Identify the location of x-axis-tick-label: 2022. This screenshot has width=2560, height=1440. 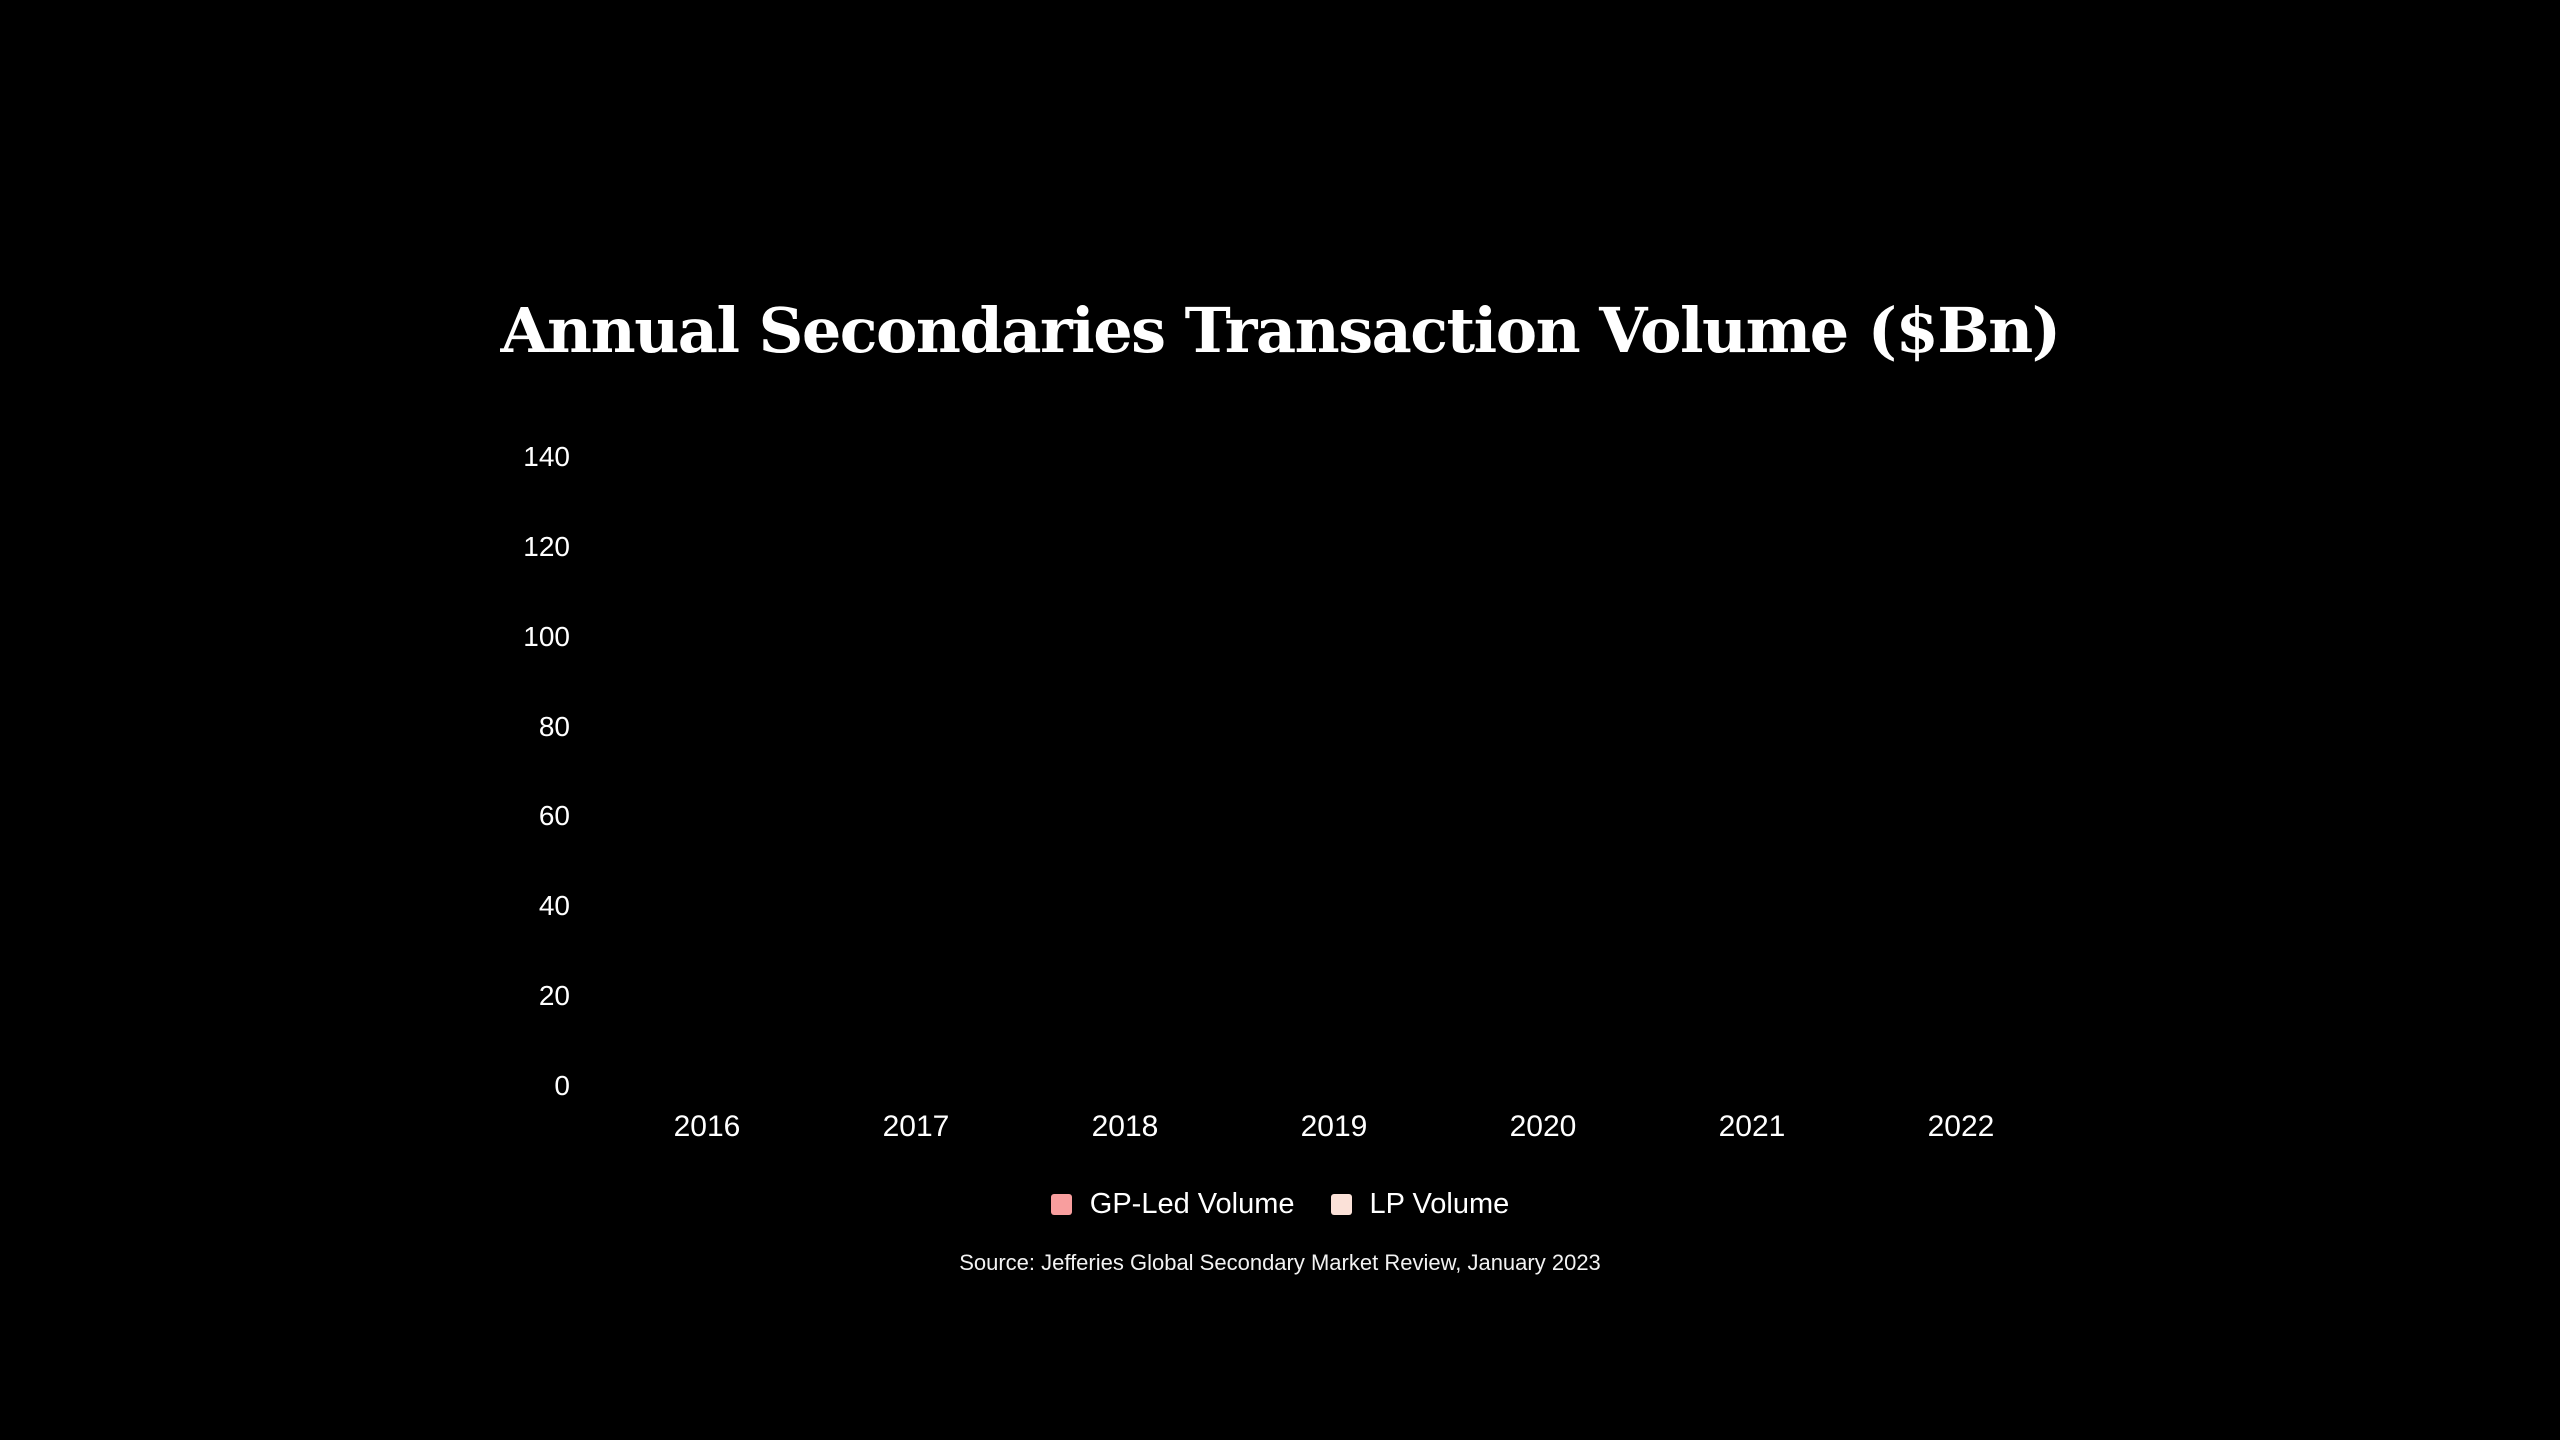
(1961, 1126).